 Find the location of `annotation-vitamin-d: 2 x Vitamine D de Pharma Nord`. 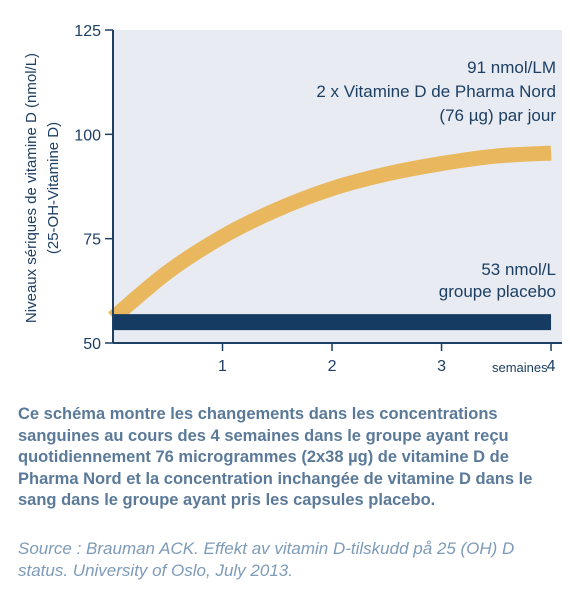

annotation-vitamin-d: 2 x Vitamine D de Pharma Nord is located at coordinates (436, 91).